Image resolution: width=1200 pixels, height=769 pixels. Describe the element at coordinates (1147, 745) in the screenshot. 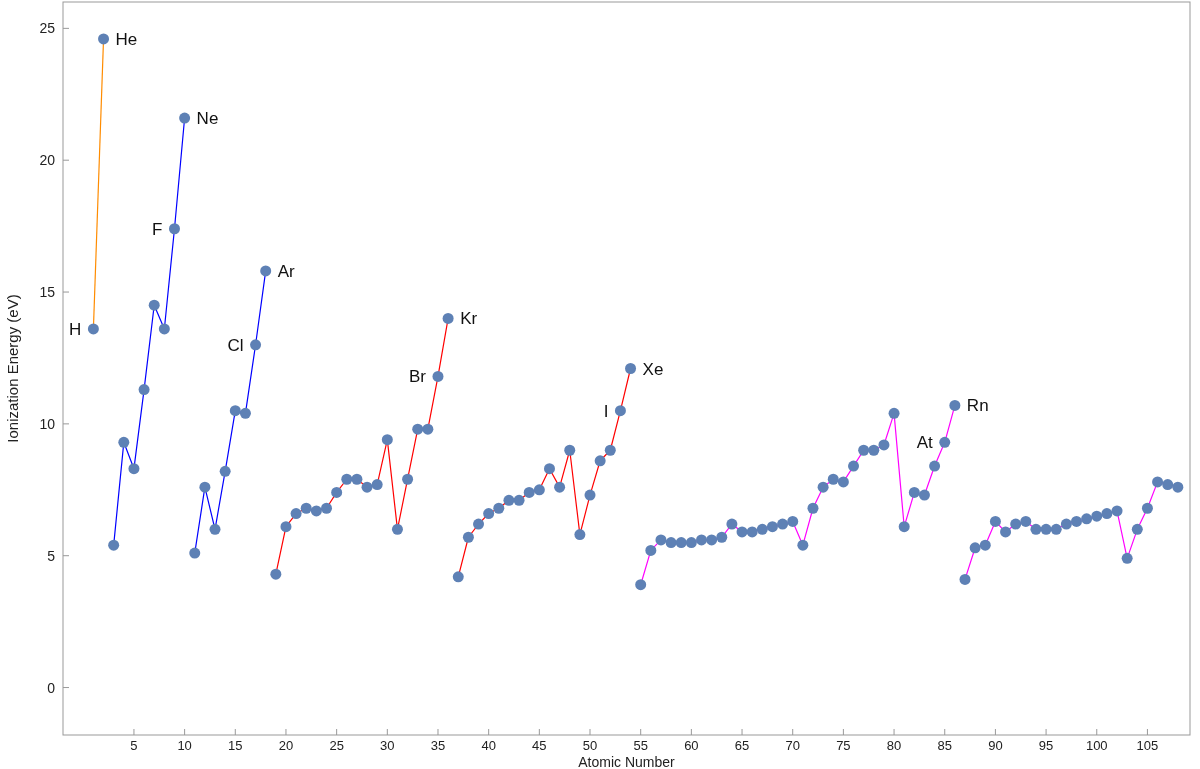

I see `x-tick-label: 105` at that location.